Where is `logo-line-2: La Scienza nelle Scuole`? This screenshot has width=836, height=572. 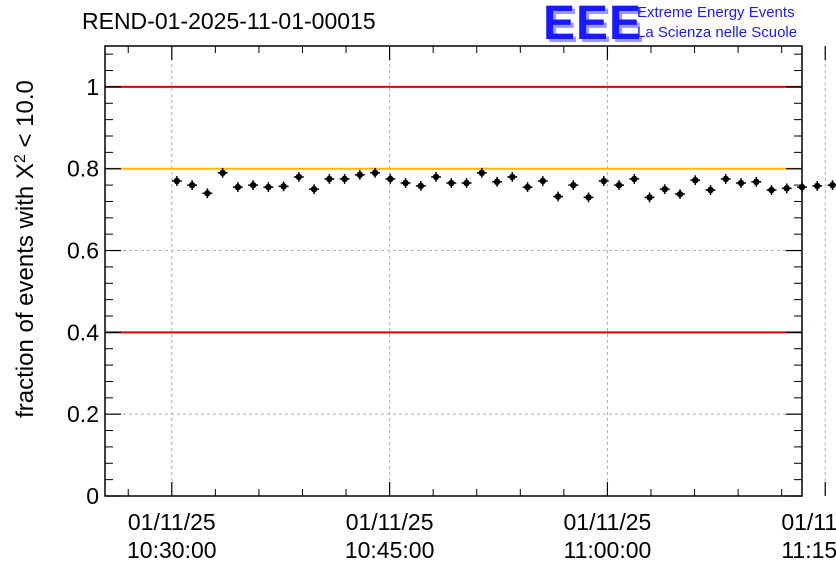 logo-line-2: La Scienza nelle Scuole is located at coordinates (717, 32).